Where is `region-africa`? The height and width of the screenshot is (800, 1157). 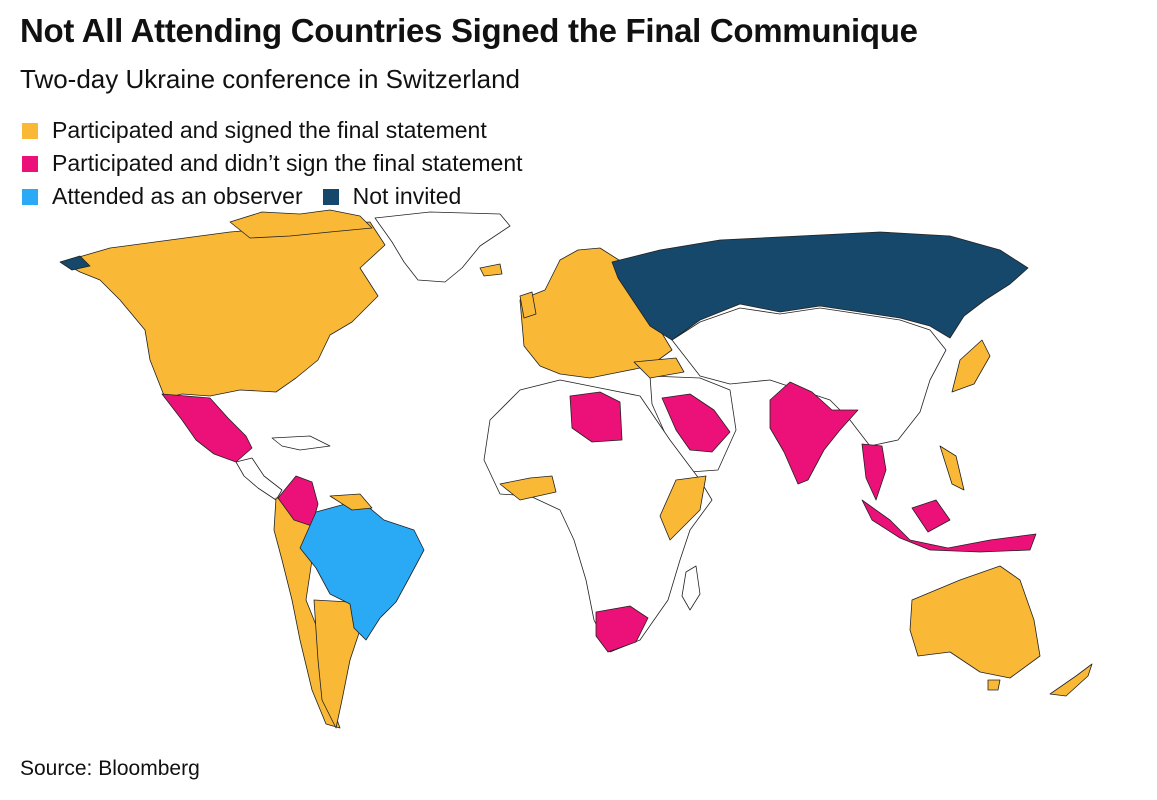
region-africa is located at coordinates (598, 516).